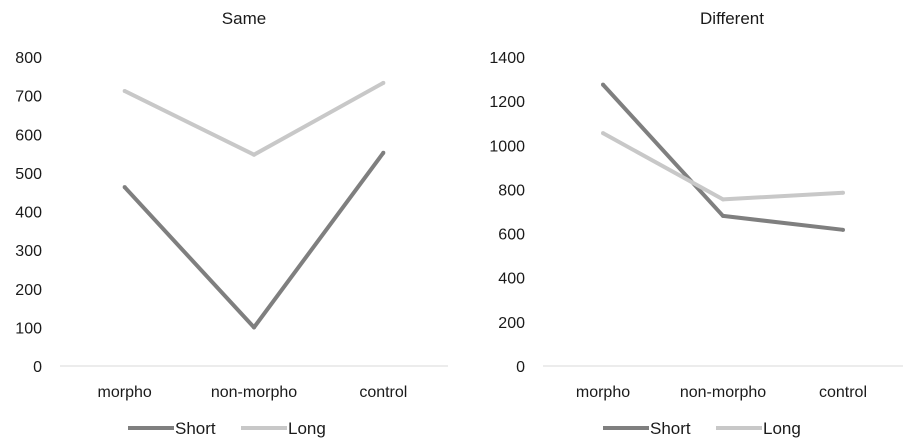 The image size is (910, 446). Describe the element at coordinates (244, 18) in the screenshot. I see `chart-title: Same` at that location.